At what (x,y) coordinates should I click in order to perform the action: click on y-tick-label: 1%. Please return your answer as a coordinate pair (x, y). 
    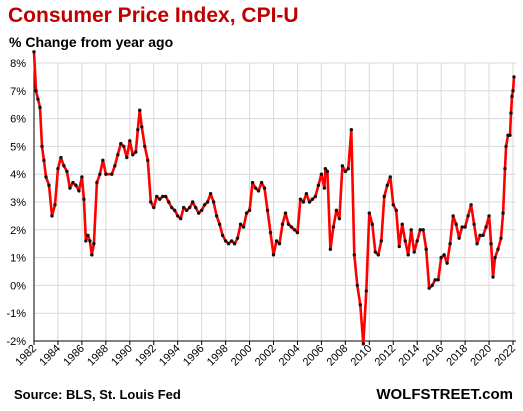
    Looking at the image, I should click on (18, 259).